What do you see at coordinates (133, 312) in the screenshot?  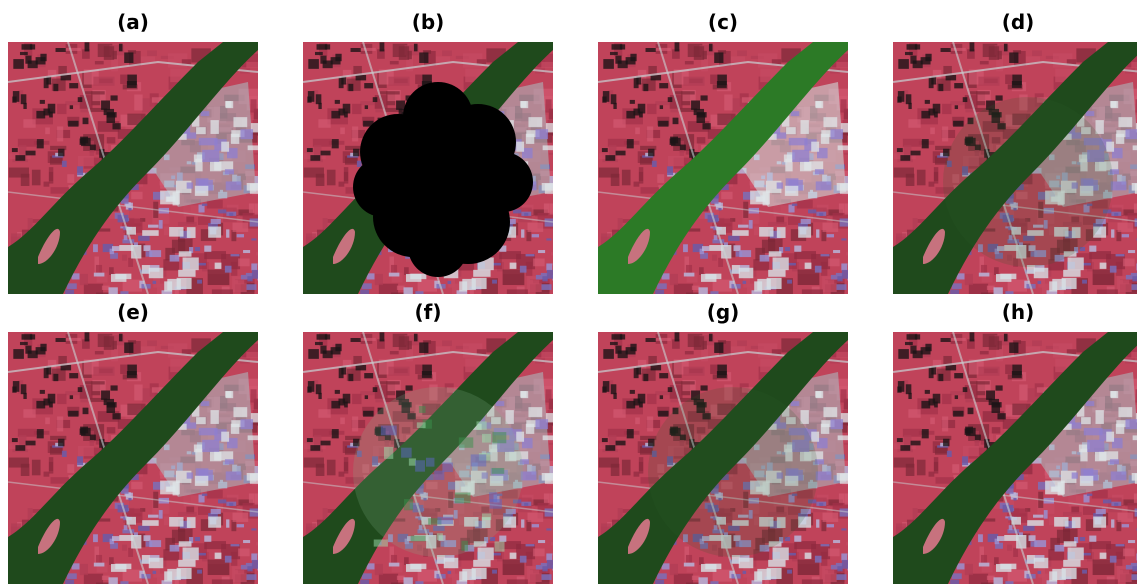 I see `panel-label: (e)` at bounding box center [133, 312].